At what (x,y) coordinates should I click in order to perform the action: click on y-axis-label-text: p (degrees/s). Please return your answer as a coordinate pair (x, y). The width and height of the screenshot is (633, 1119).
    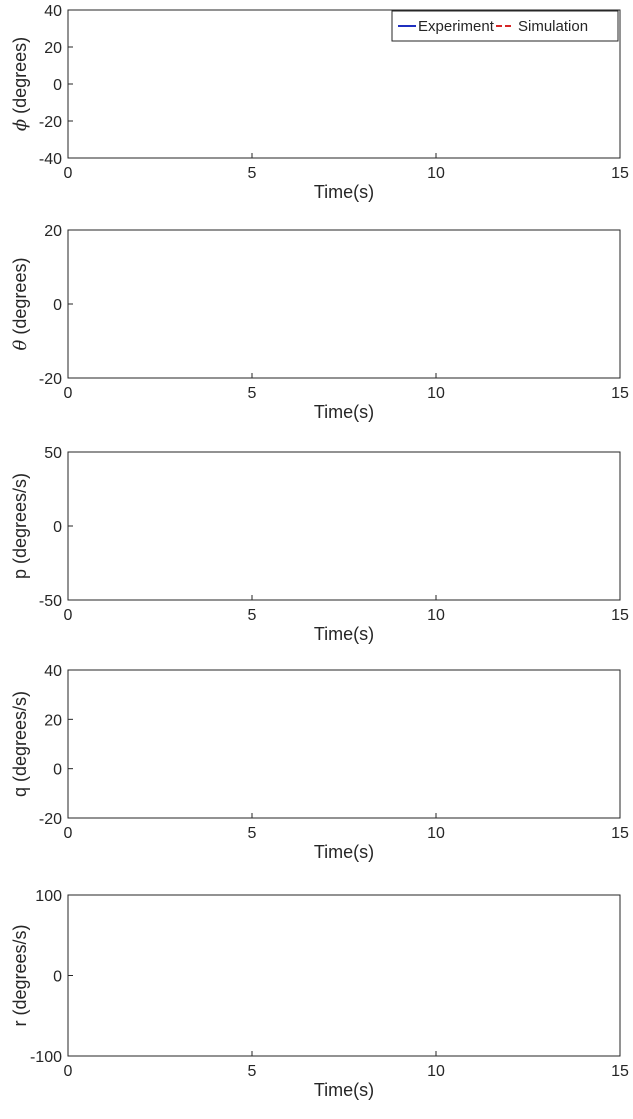
    Looking at the image, I should click on (20, 526).